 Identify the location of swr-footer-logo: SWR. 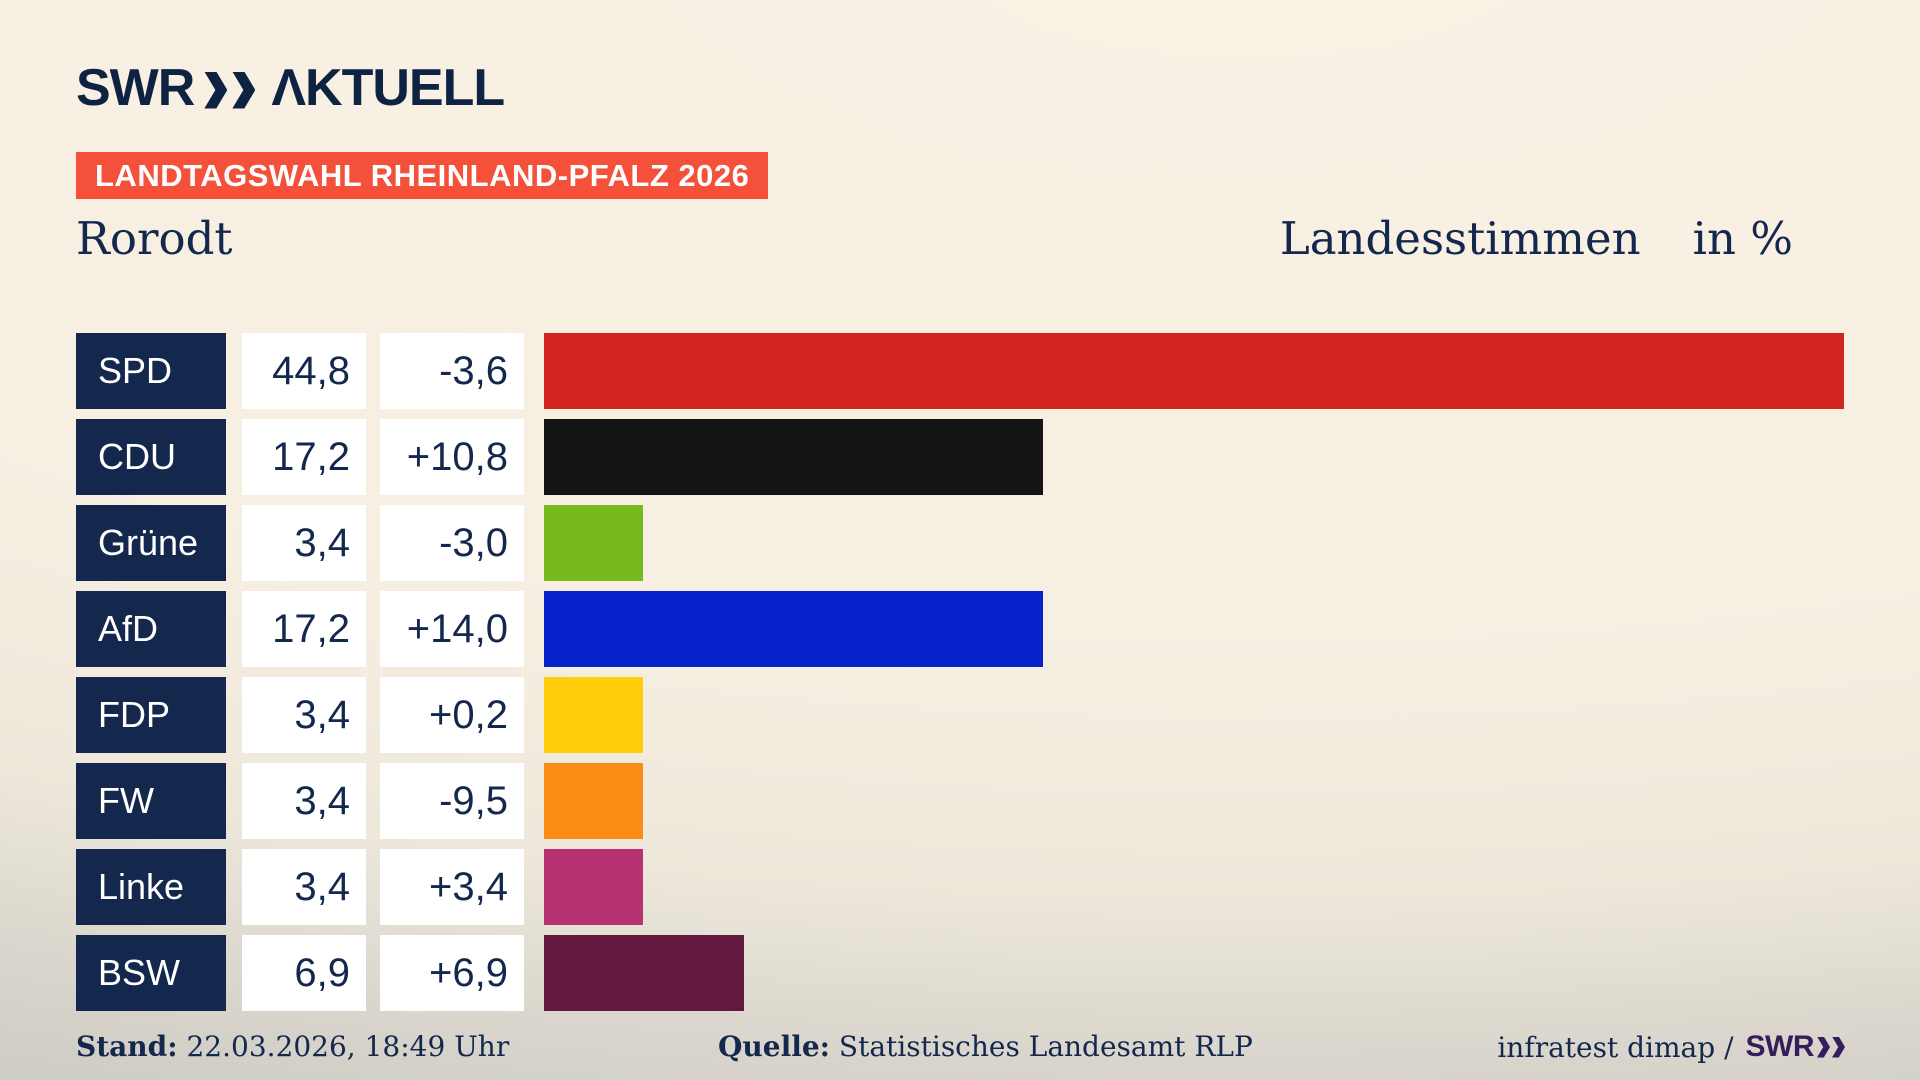
(1795, 1047).